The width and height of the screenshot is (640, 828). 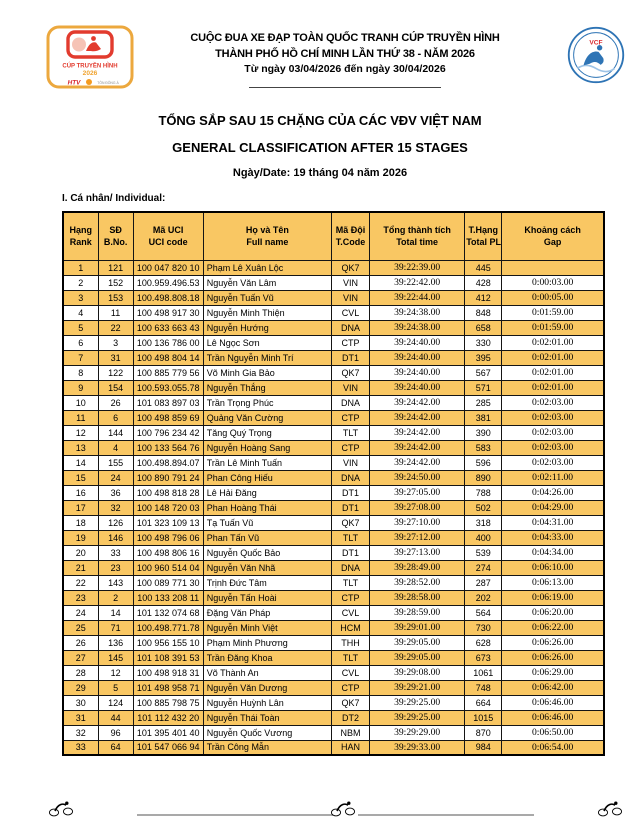 I want to click on event-dates: Từ ngày 03/04/2026 đến ngày 30/04/2026, so click(x=345, y=69).